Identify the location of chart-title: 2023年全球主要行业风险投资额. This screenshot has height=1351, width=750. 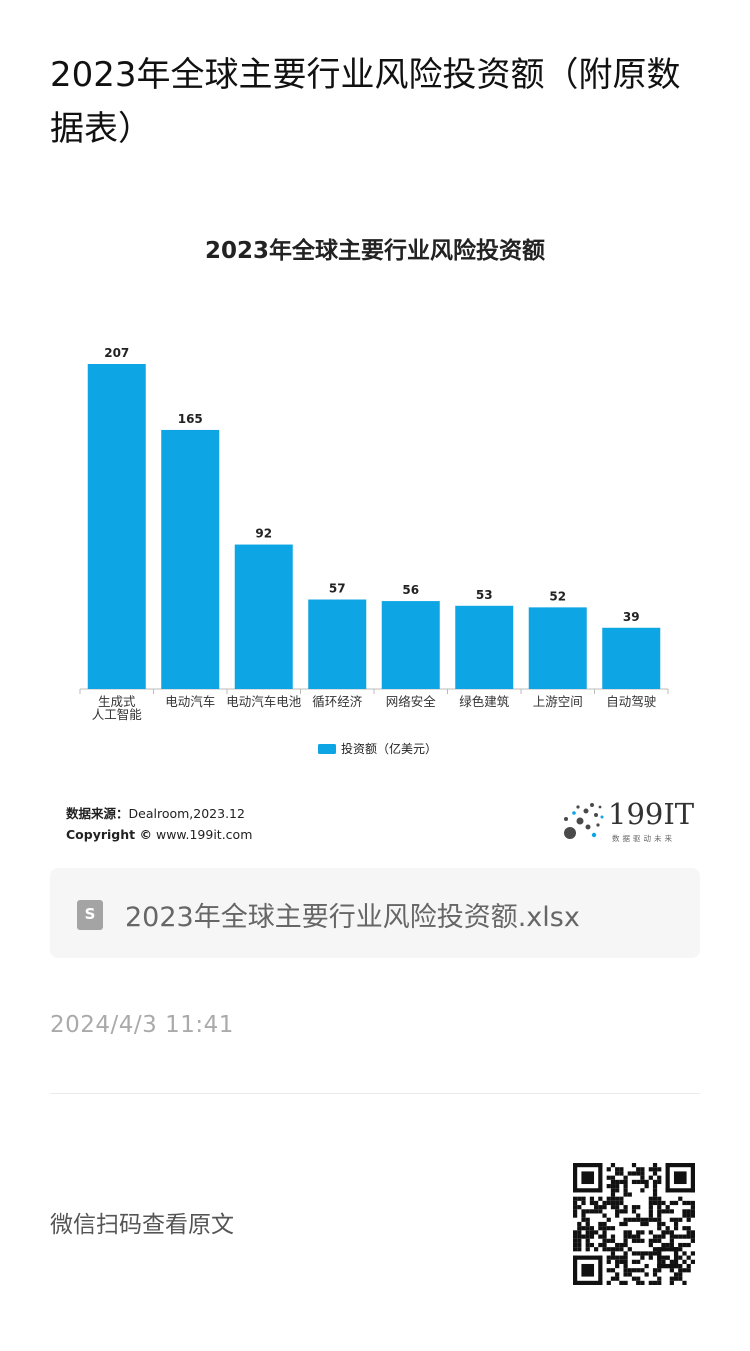
(374, 251).